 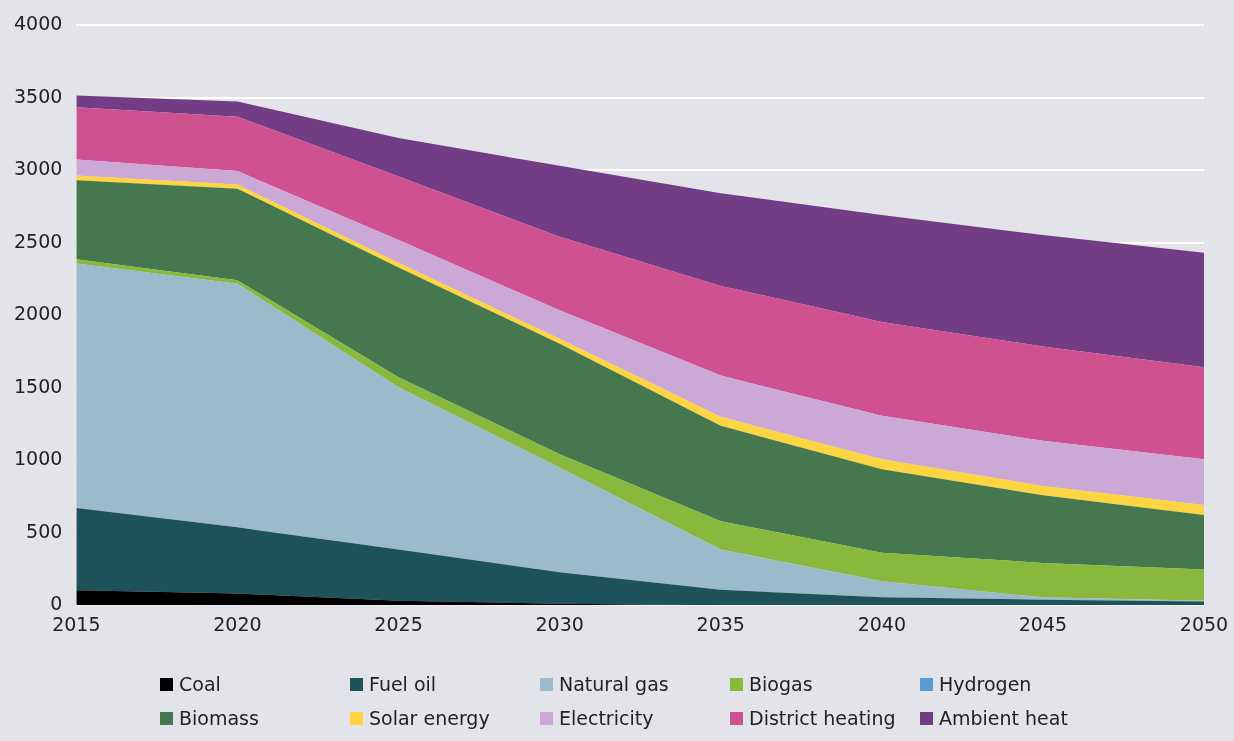 I want to click on legend-label: Biomass, so click(x=219, y=718).